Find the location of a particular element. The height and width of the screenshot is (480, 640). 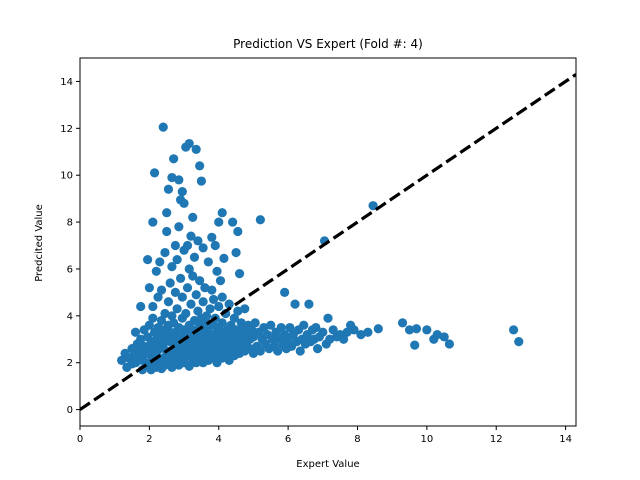

y-tick-label: 2 is located at coordinates (70, 363).